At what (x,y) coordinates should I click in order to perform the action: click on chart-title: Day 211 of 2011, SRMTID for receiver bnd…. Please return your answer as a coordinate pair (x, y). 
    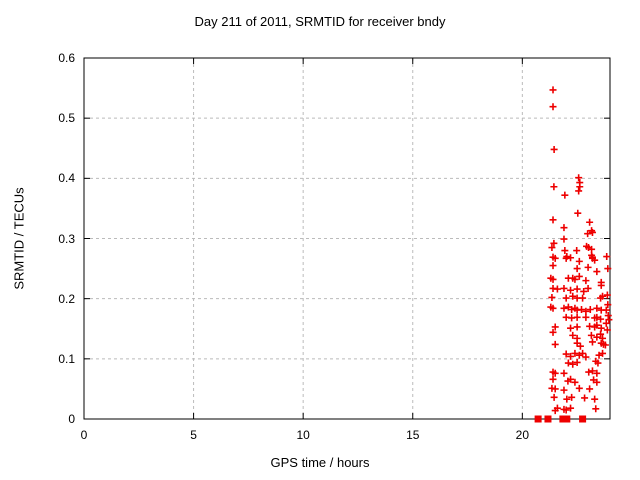
    Looking at the image, I should click on (320, 21).